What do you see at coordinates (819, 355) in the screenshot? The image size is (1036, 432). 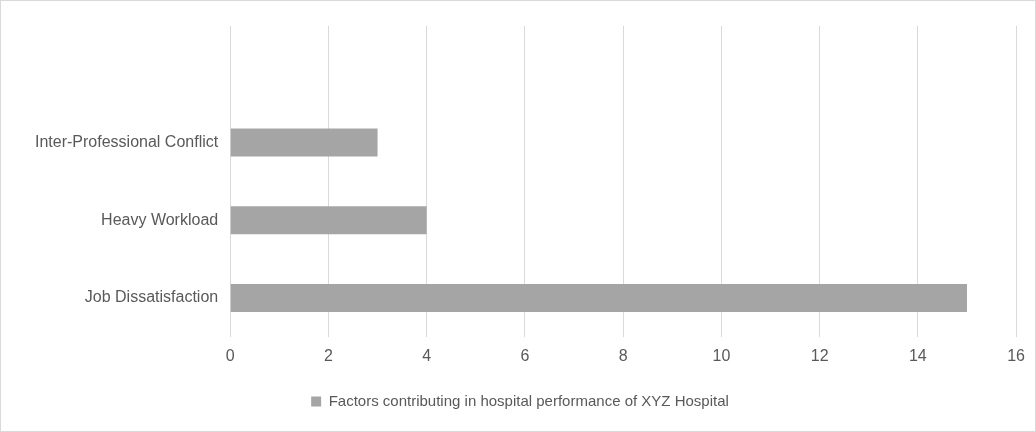 I see `x-tick-label: 12` at bounding box center [819, 355].